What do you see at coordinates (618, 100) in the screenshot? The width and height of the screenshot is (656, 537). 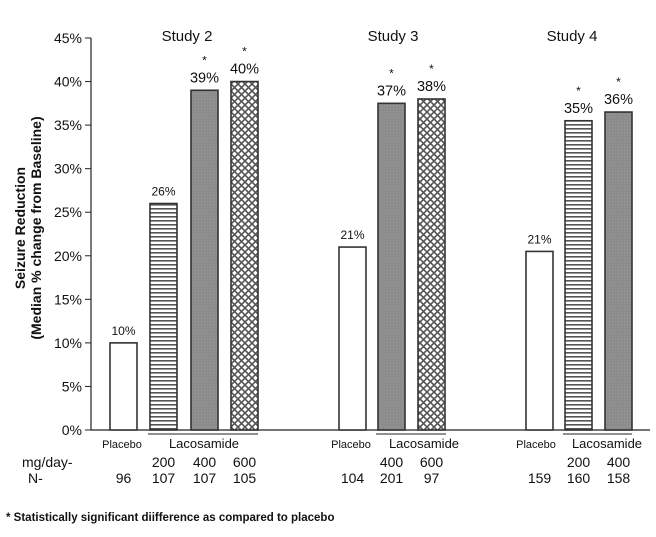 I see `bar-value-label: 36%` at bounding box center [618, 100].